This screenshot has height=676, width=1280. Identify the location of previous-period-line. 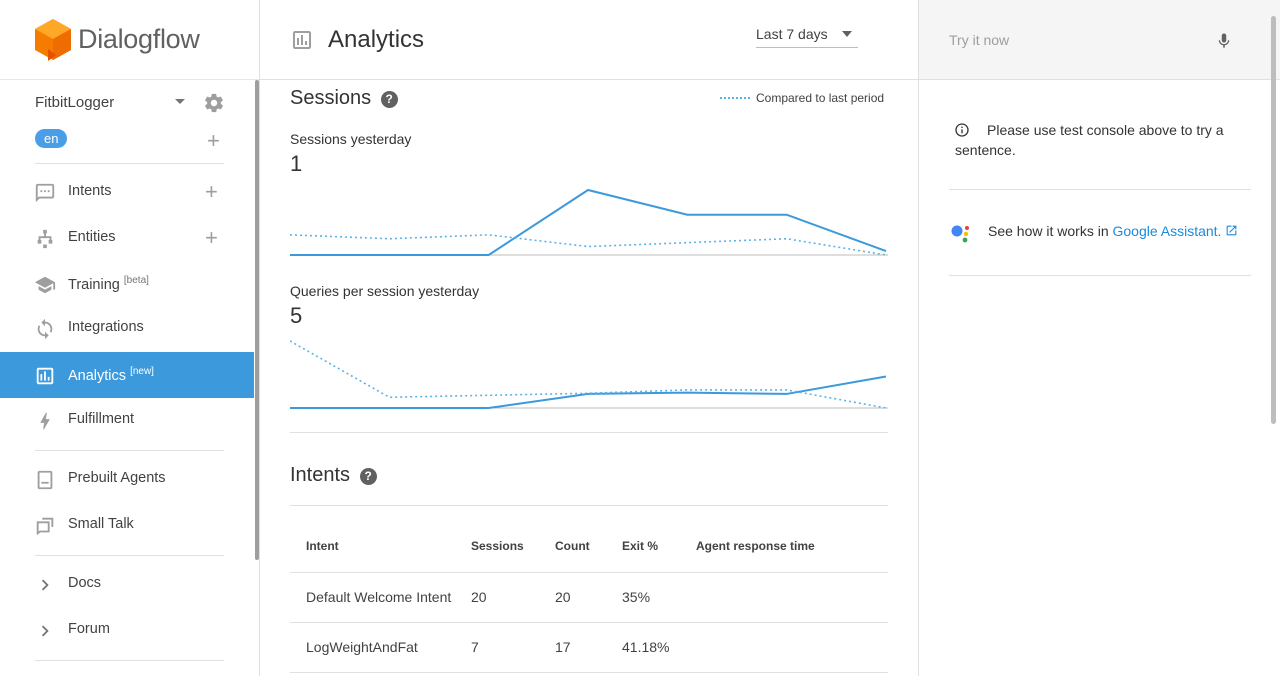
(588, 374).